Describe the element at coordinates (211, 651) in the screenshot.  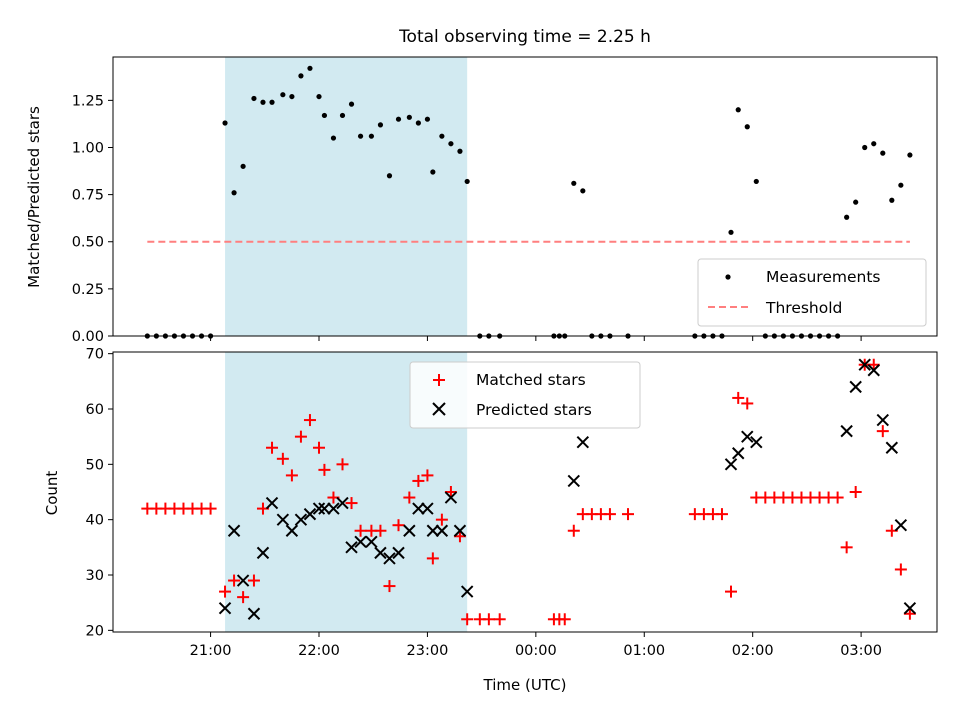
I see `x-tick-label: 21:00` at that location.